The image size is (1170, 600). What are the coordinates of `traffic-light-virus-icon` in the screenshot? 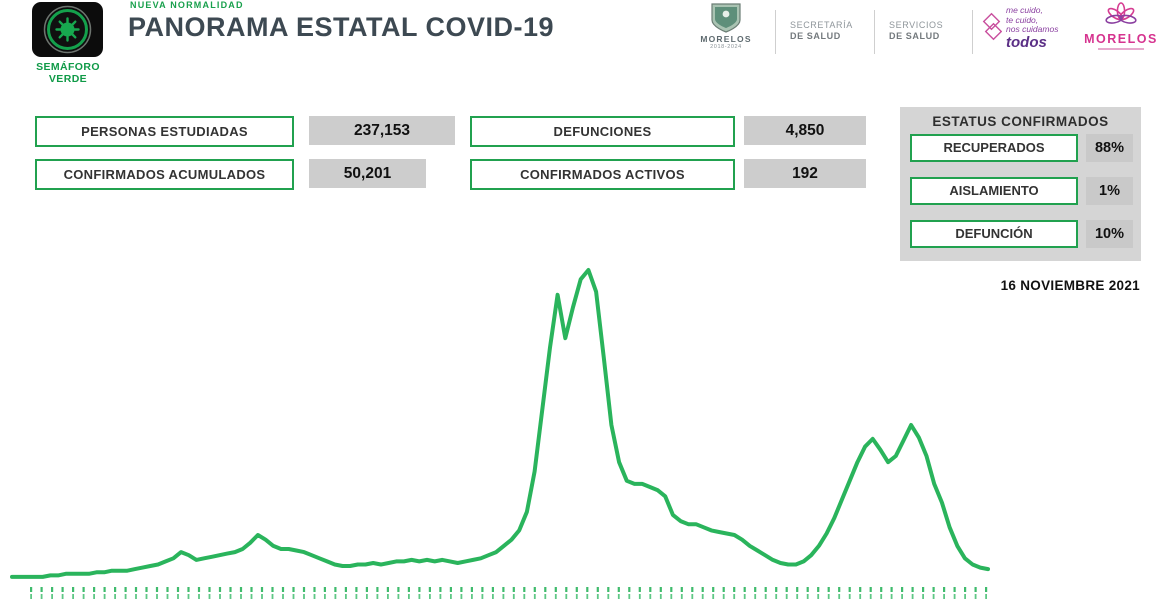 It's located at (67, 29).